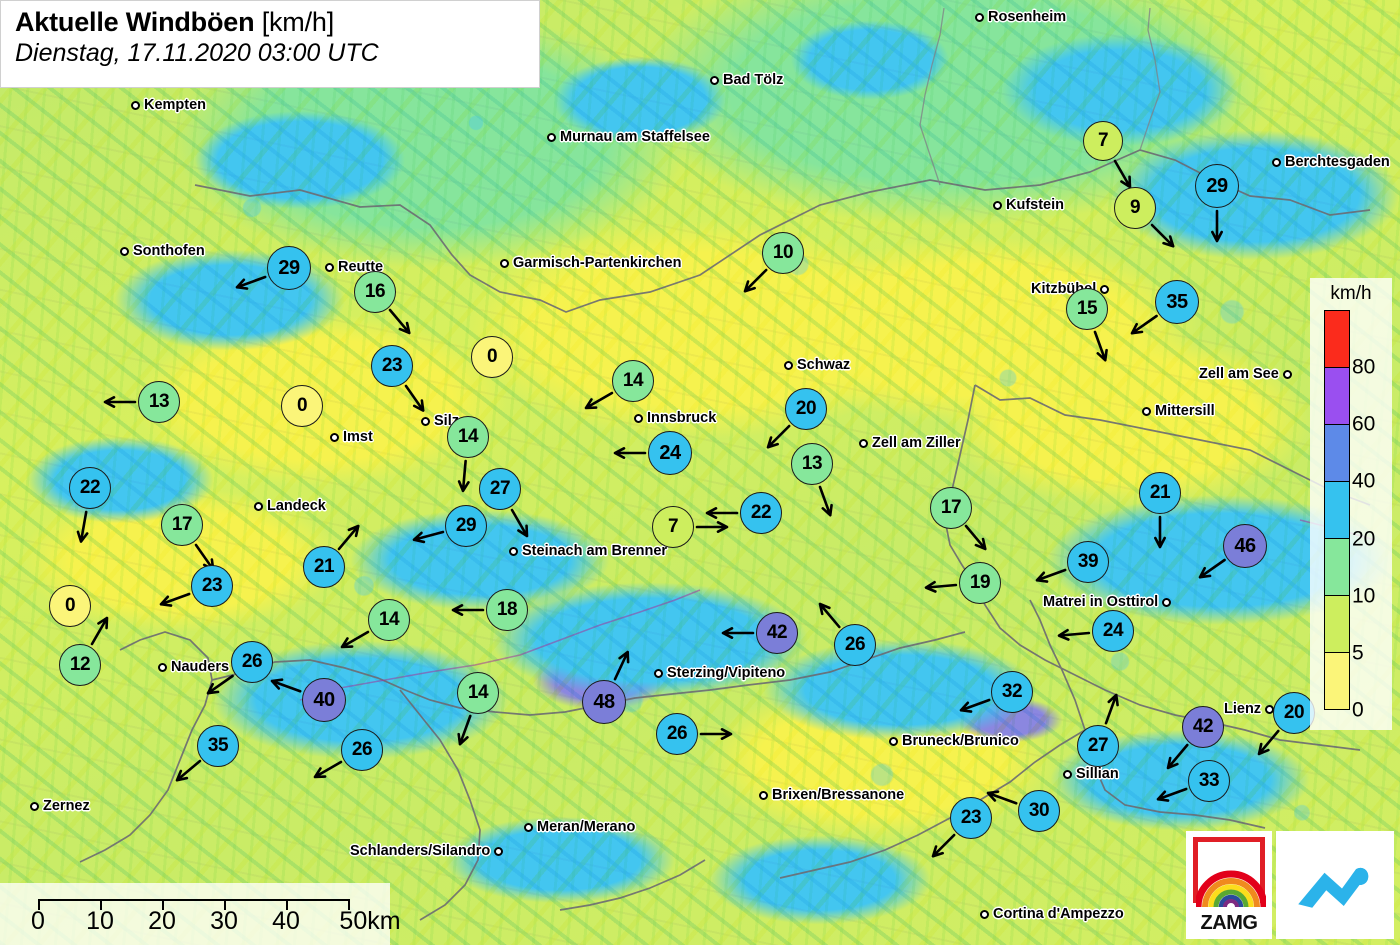  What do you see at coordinates (1087, 309) in the screenshot?
I see `wind-gust-value-bubble: 15` at bounding box center [1087, 309].